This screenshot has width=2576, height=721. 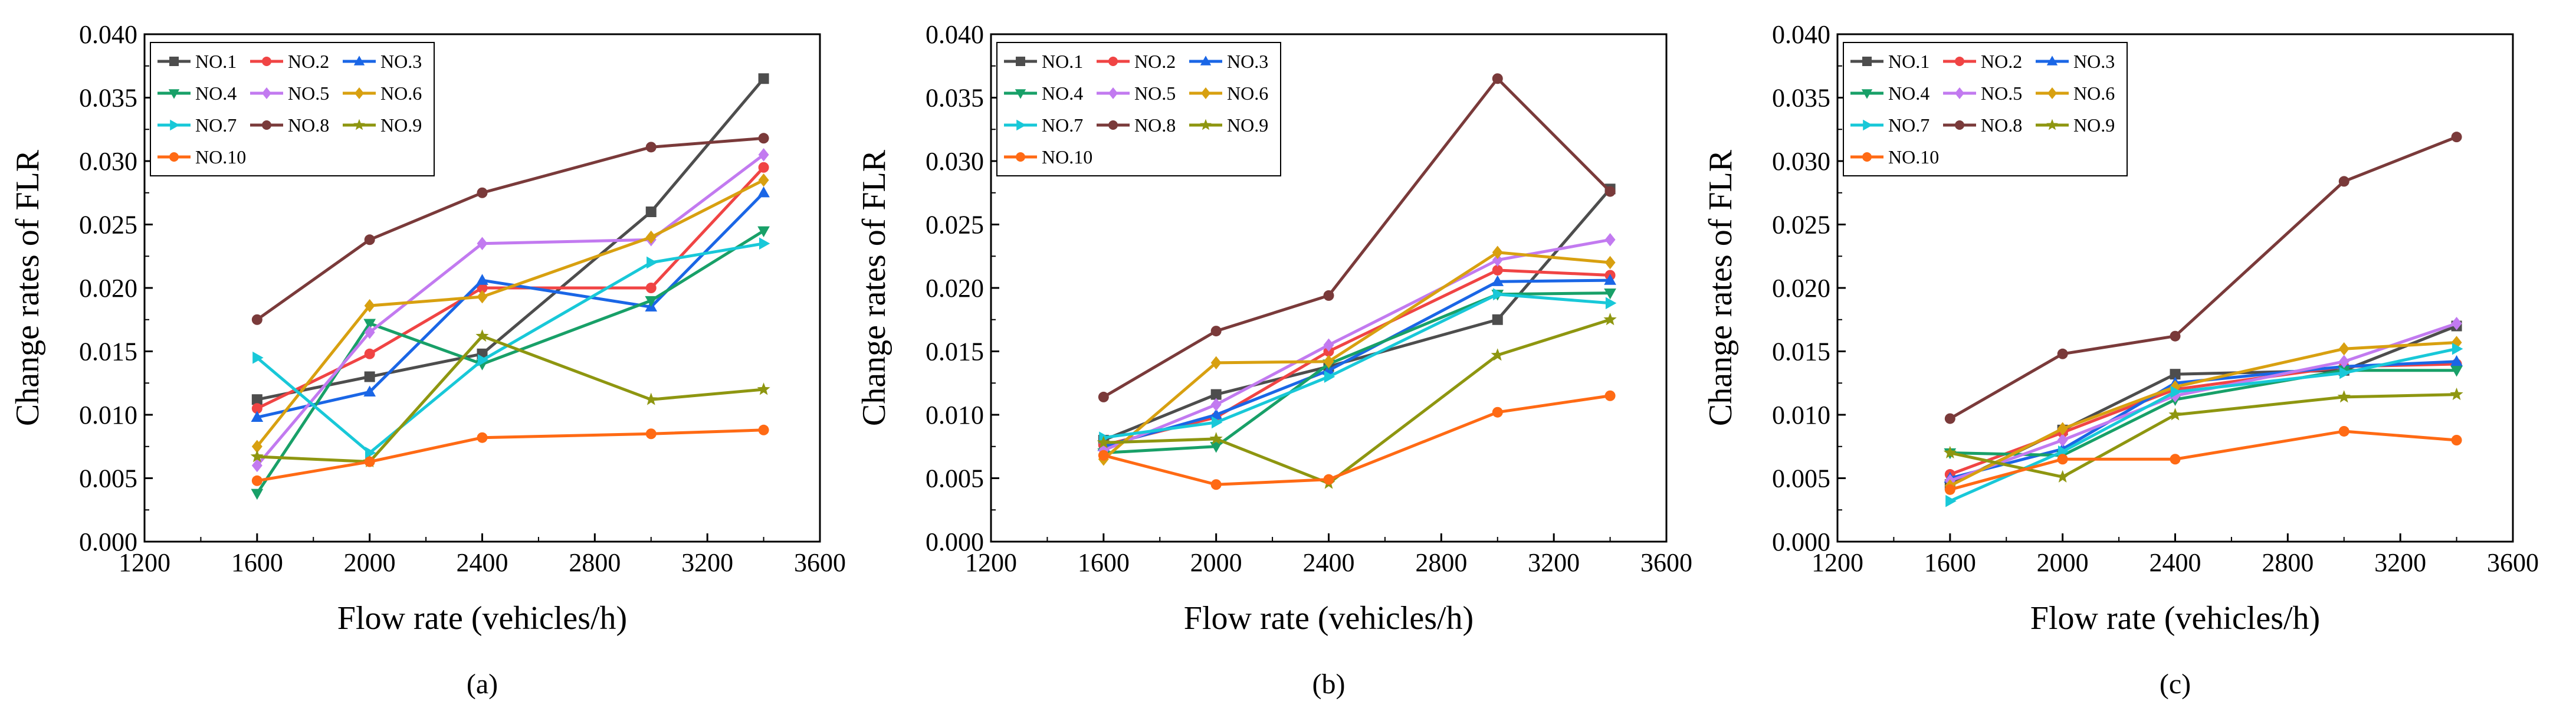 I want to click on y-tick-label: 0.010, so click(x=108, y=415).